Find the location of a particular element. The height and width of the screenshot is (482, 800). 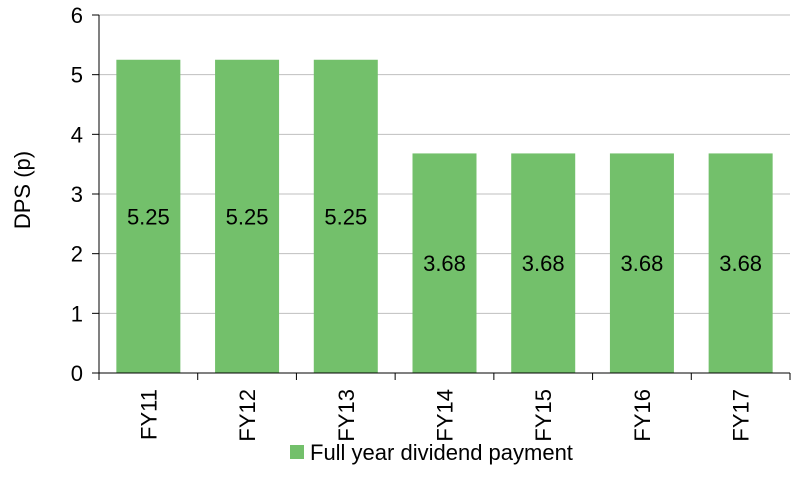

y-tick-label: 3 is located at coordinates (77, 194).